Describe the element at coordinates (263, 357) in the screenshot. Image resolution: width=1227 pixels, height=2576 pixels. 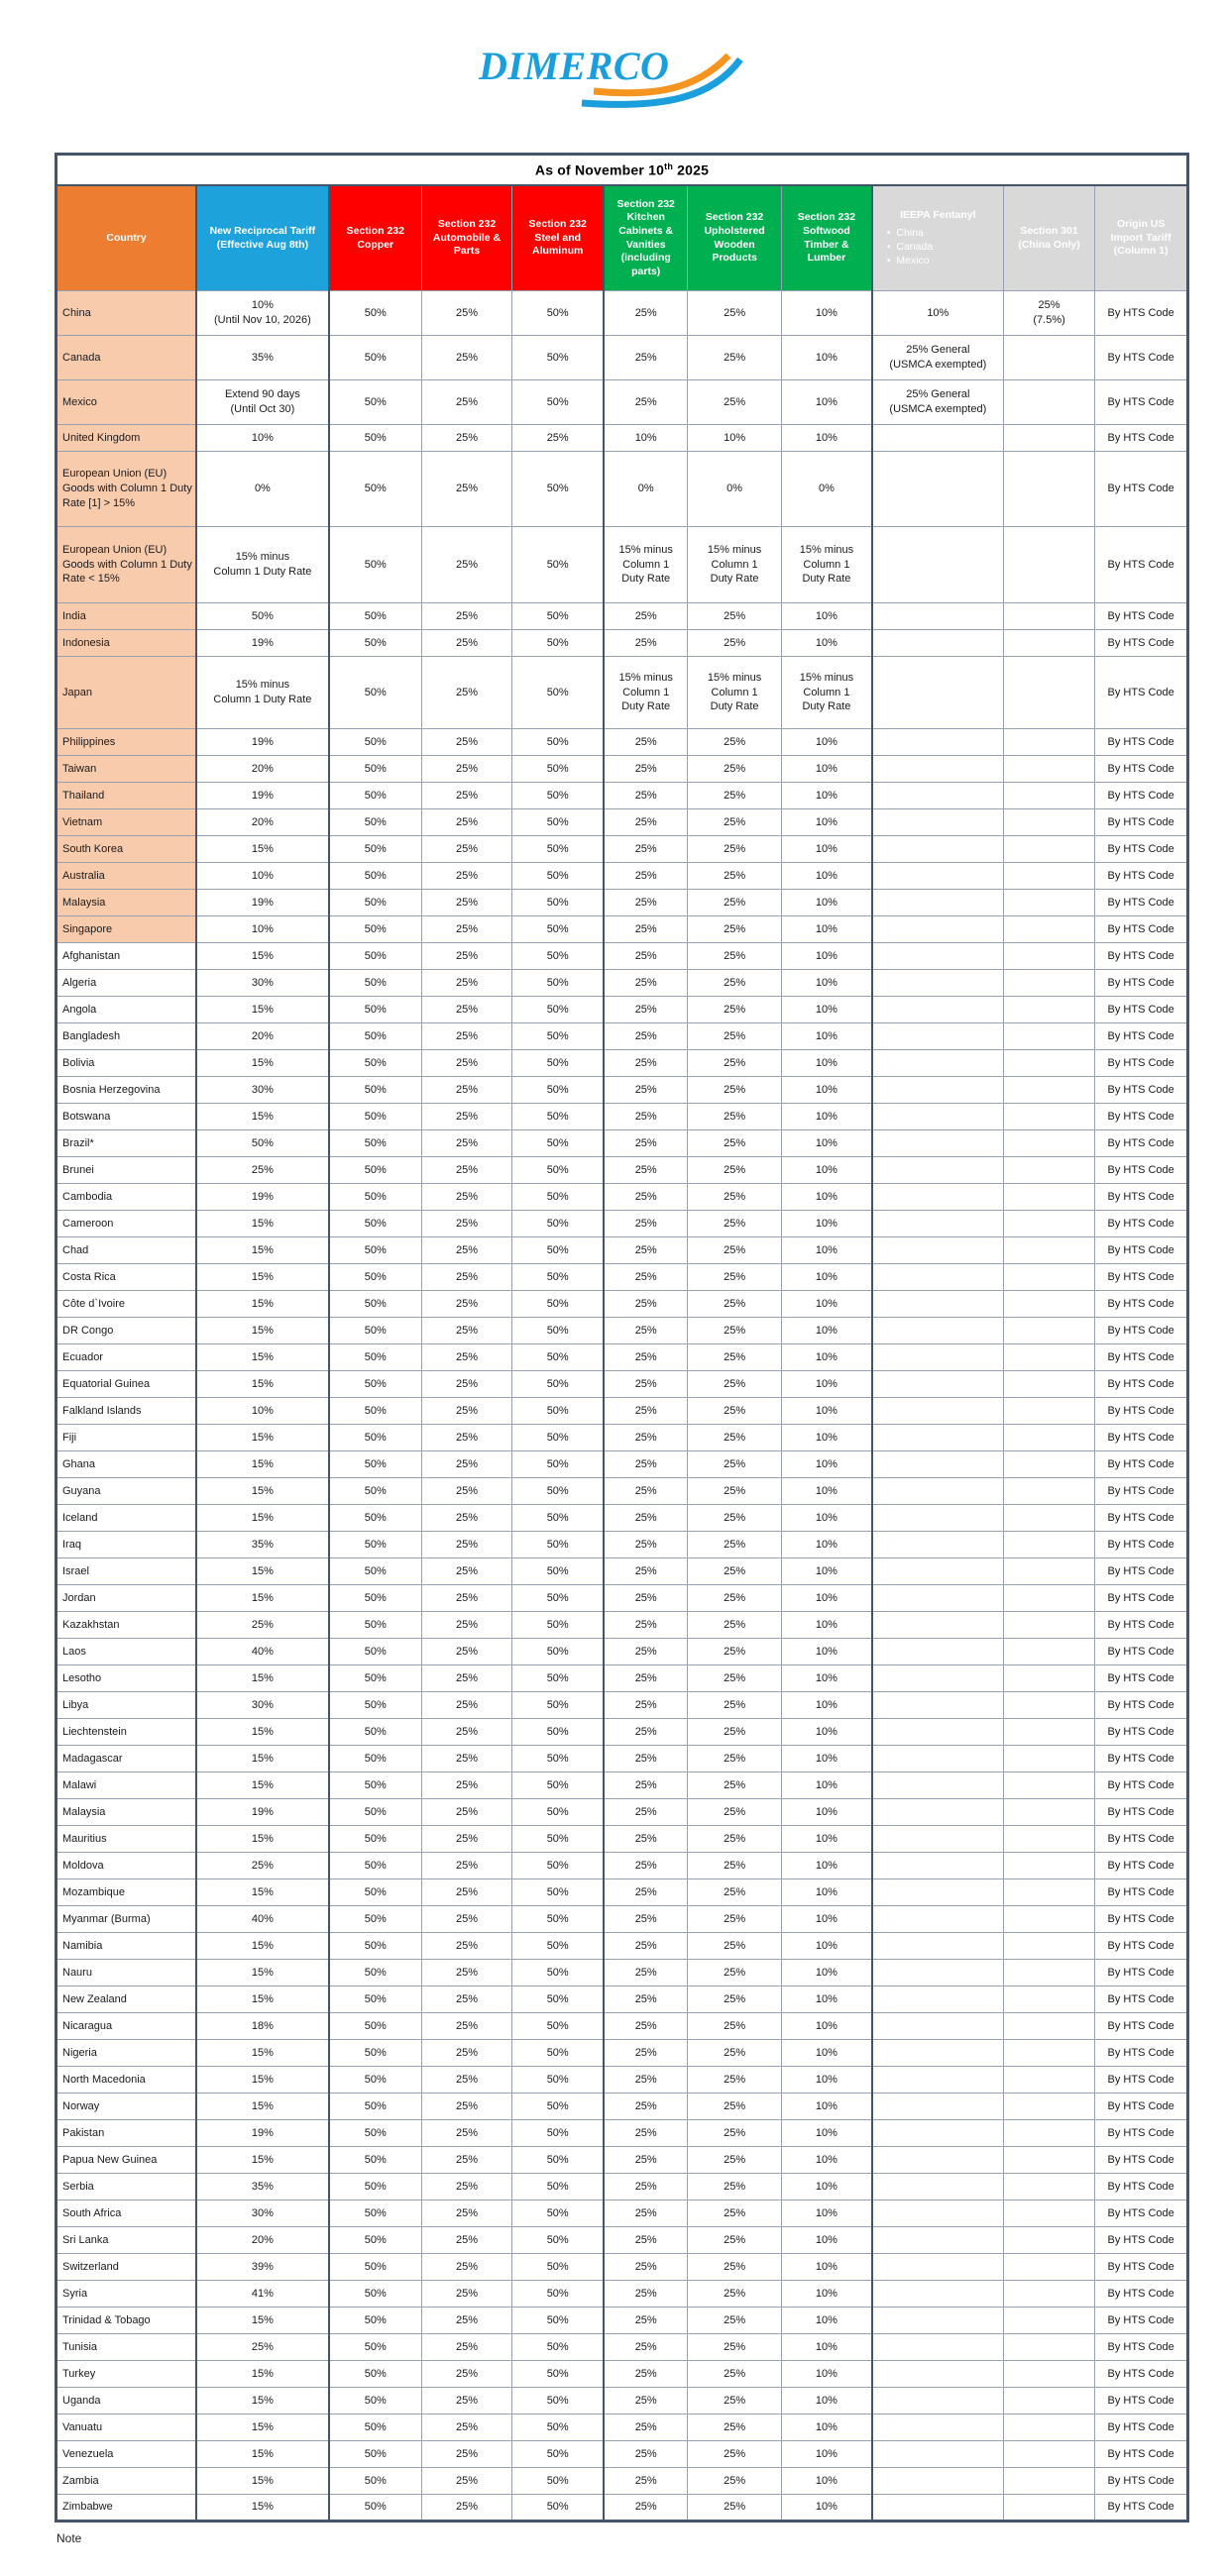
I see `reciprocal-tariff-cell: 35%` at that location.